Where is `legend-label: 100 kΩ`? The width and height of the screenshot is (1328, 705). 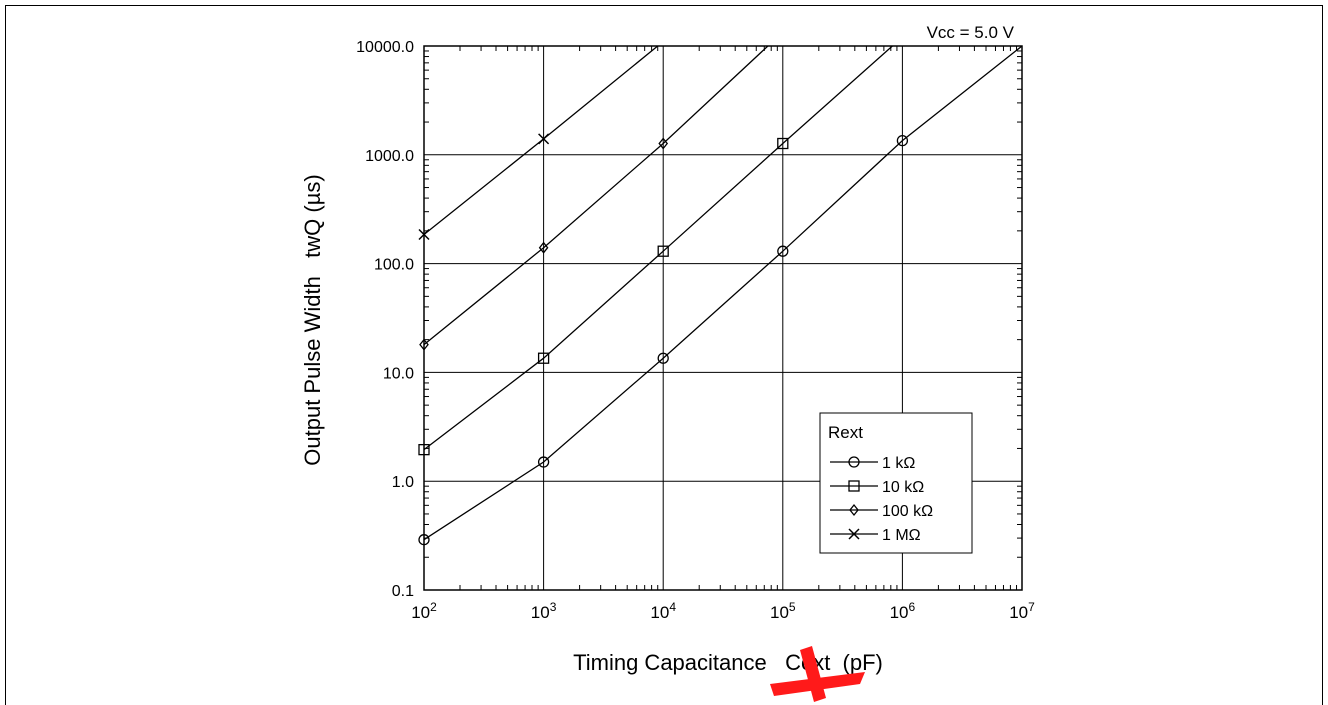
legend-label: 100 kΩ is located at coordinates (907, 511).